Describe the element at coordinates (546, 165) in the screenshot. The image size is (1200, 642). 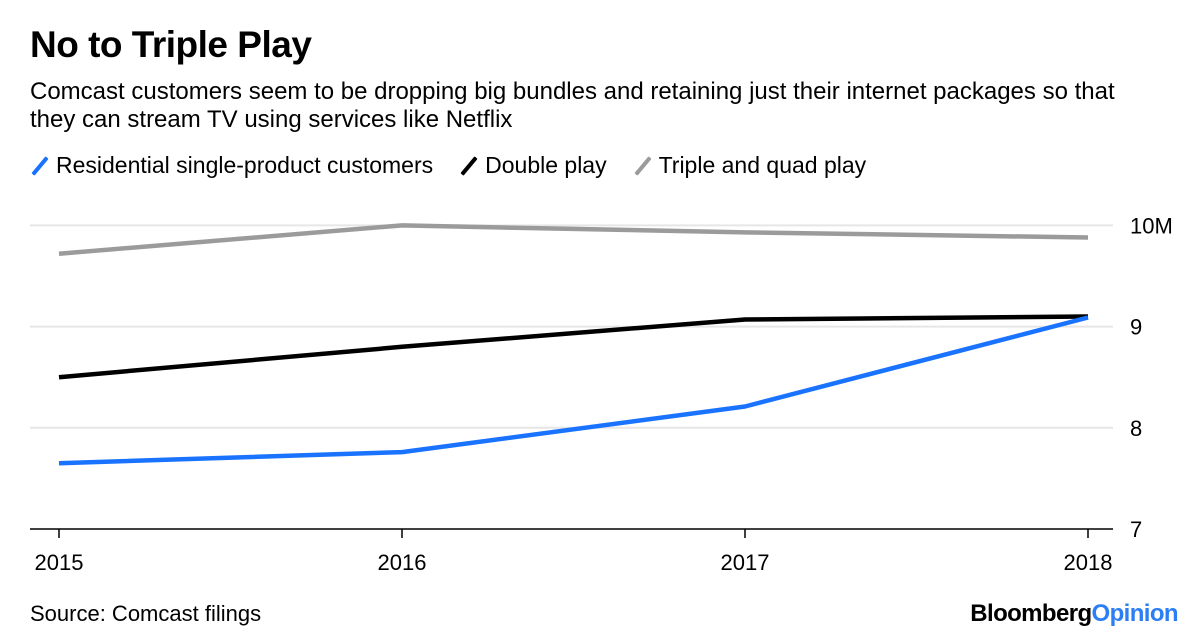
I see `legend-label-double-play: Double play` at that location.